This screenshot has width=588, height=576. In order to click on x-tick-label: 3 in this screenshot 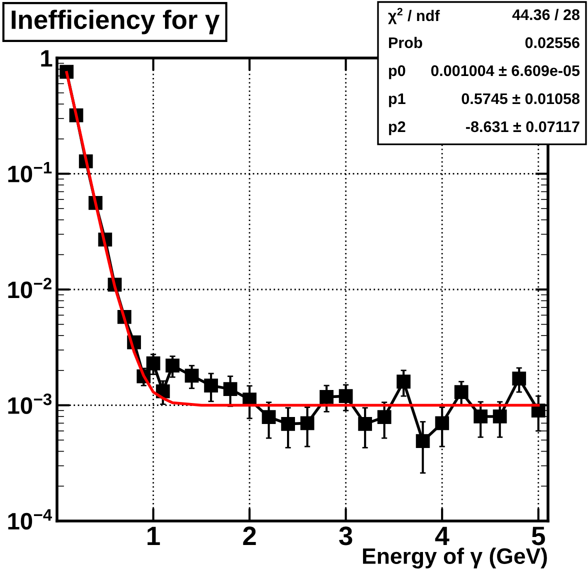, I will do `click(345, 536)`.